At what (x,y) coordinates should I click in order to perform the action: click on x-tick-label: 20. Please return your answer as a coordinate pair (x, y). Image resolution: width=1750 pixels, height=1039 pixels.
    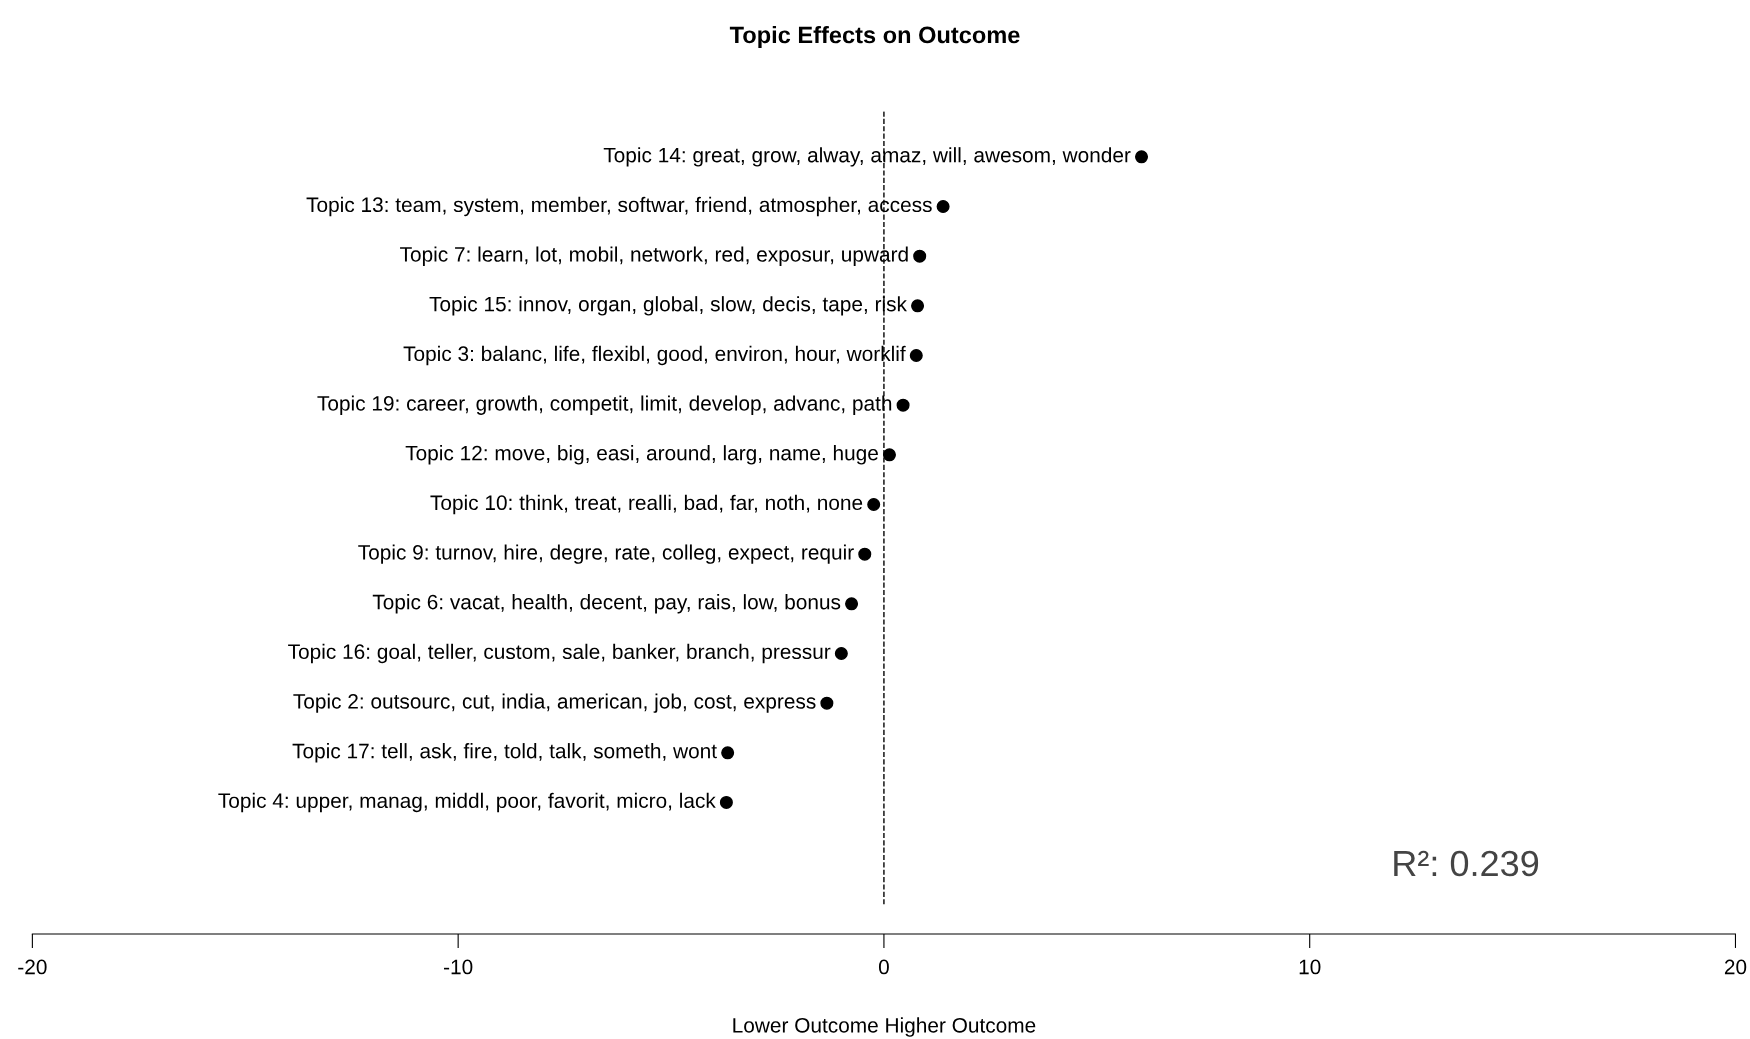
    Looking at the image, I should click on (1735, 967).